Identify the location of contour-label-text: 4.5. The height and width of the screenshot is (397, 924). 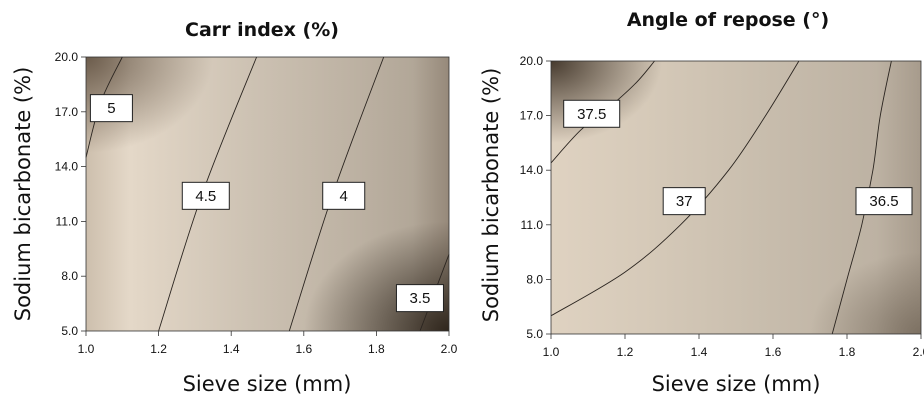
(205, 196).